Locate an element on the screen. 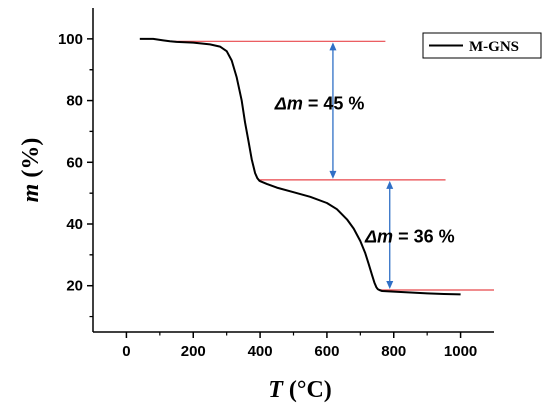  x-tick-label-400: 400 is located at coordinates (260, 351).